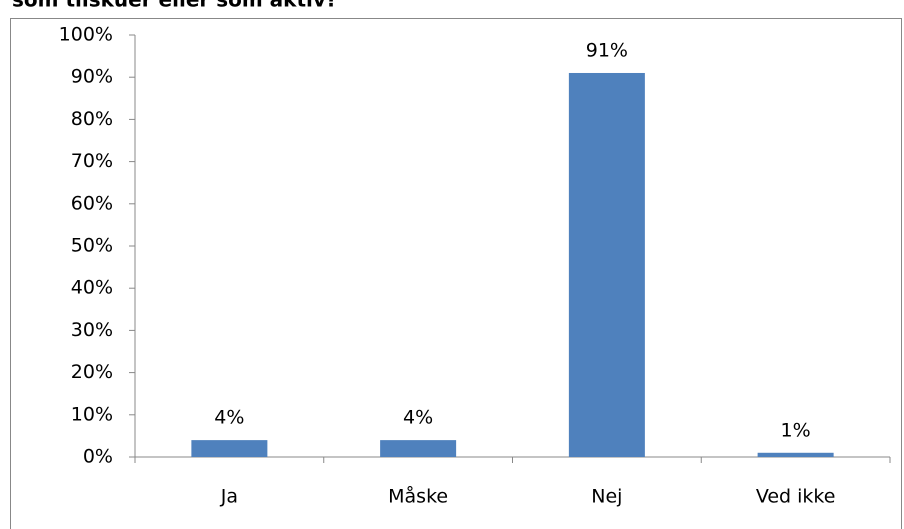  Describe the element at coordinates (607, 50) in the screenshot. I see `data-label: 91%` at that location.